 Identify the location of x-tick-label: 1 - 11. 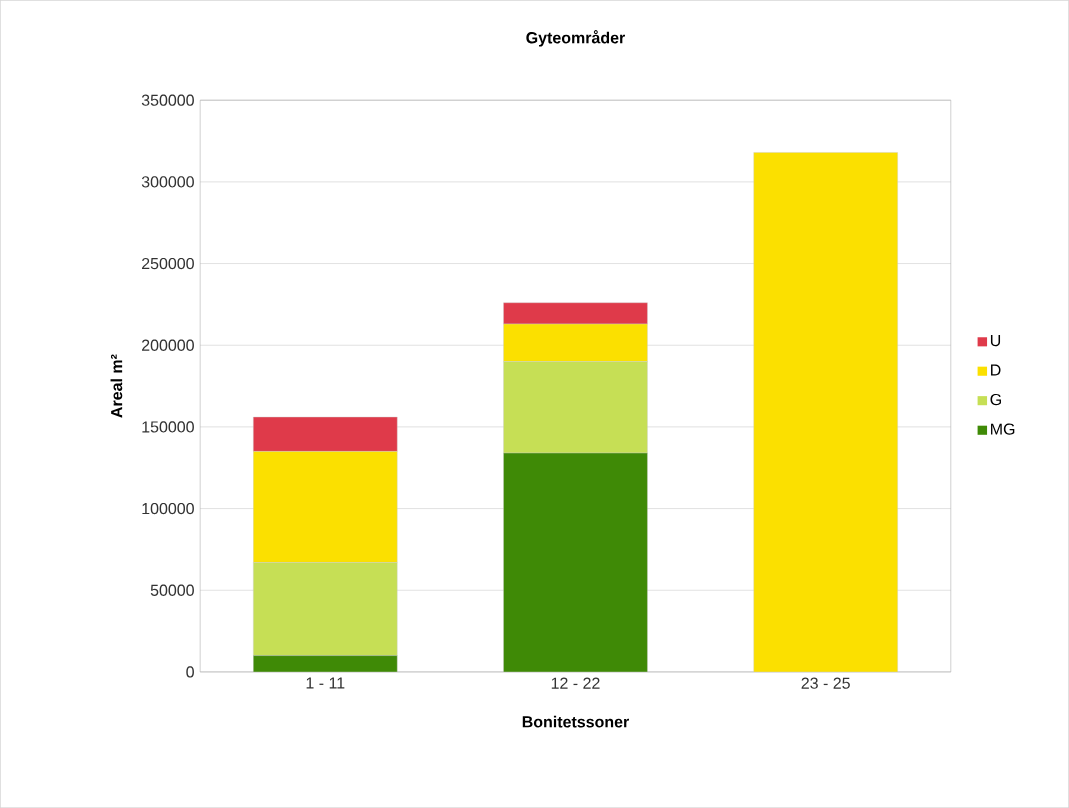
(325, 683).